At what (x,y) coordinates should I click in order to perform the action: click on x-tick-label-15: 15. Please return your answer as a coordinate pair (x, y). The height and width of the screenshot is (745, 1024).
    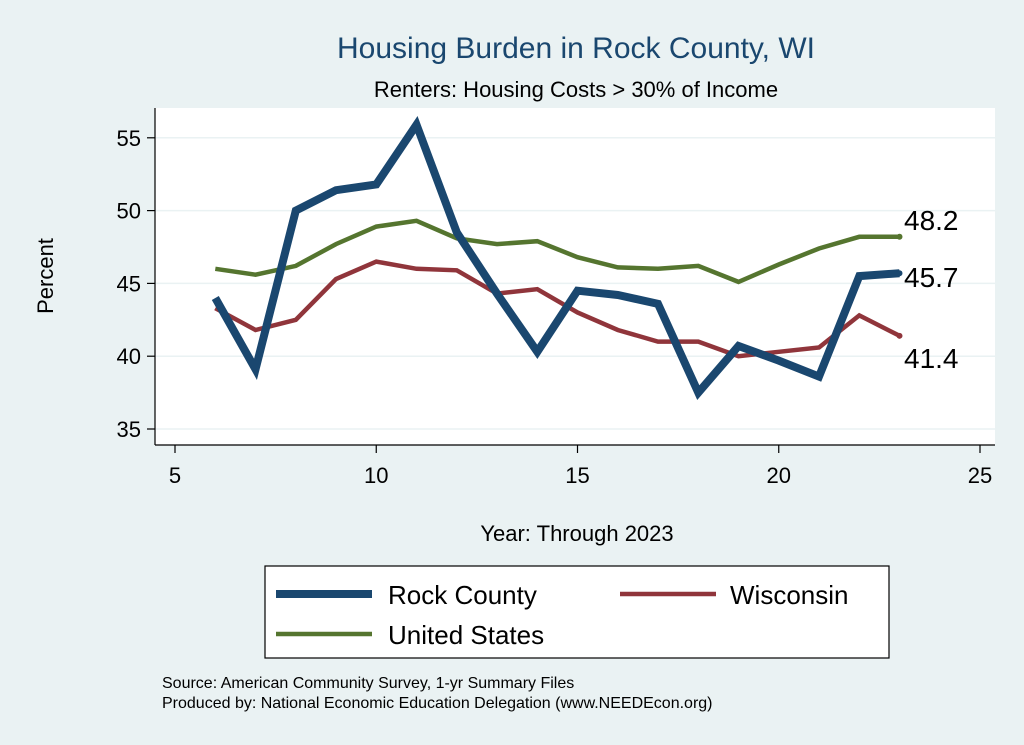
    Looking at the image, I should click on (577, 475).